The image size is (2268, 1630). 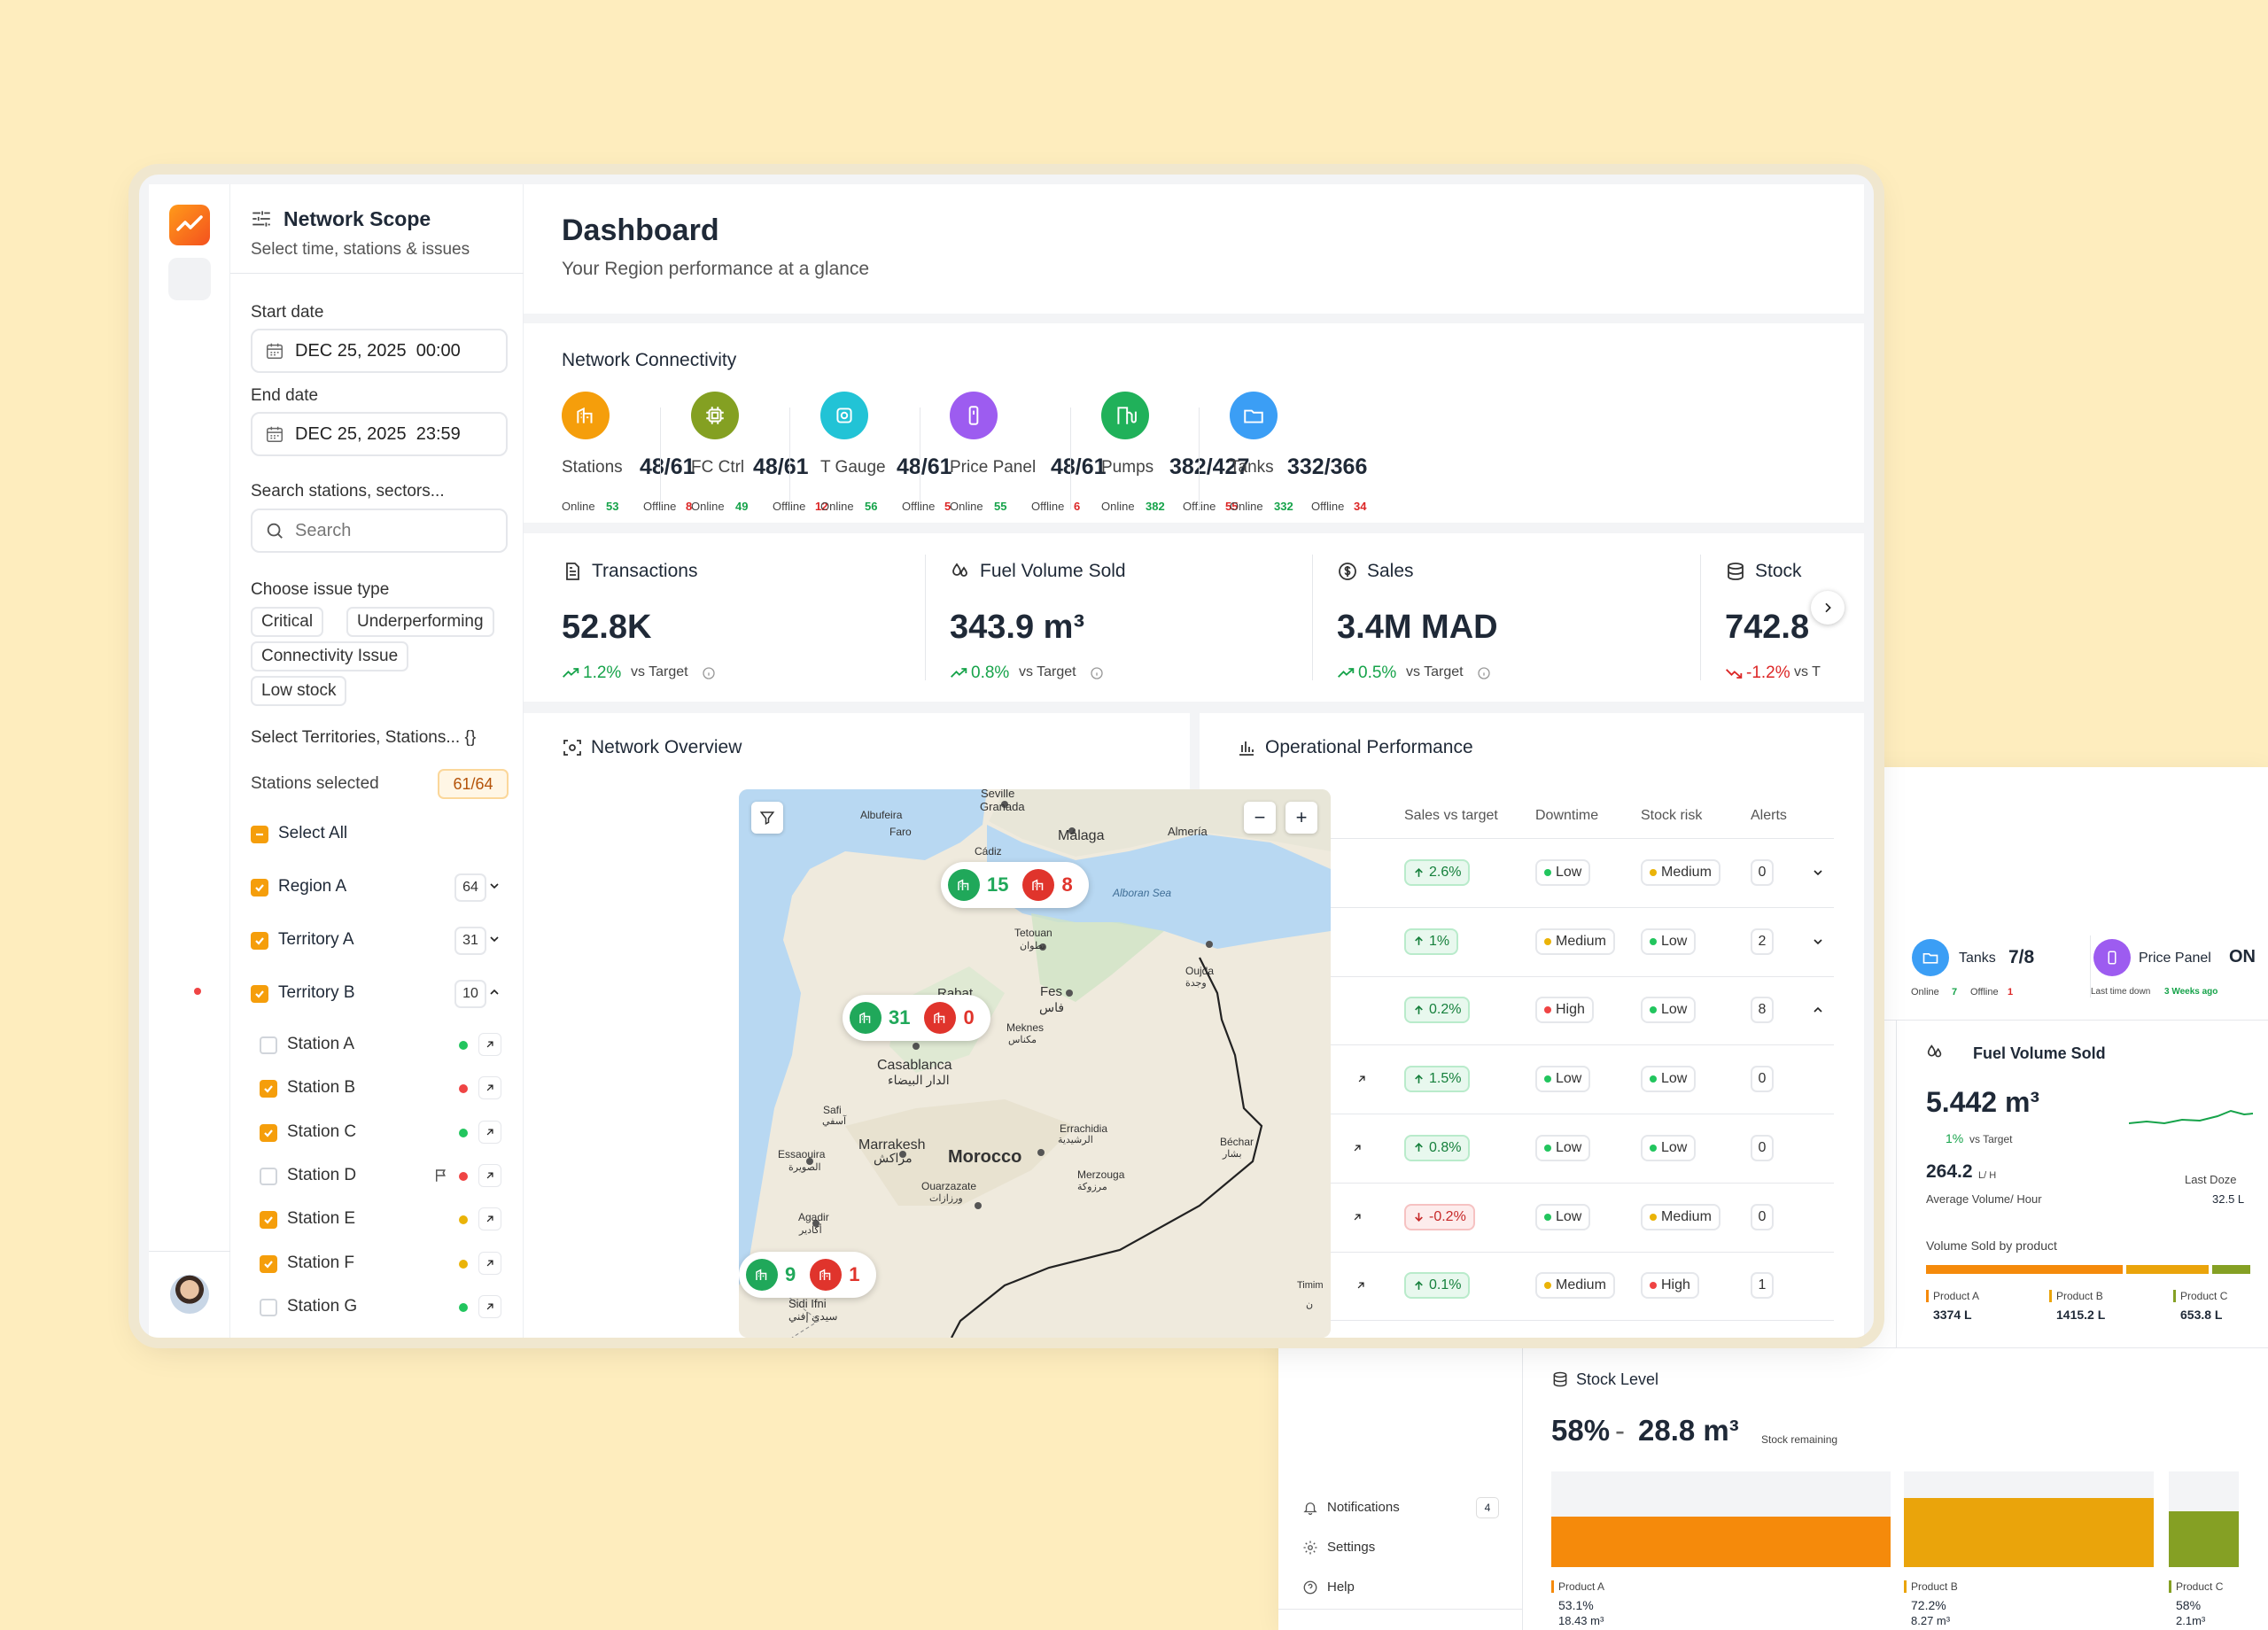 What do you see at coordinates (189, 1049) in the screenshot?
I see `gear-nav-button` at bounding box center [189, 1049].